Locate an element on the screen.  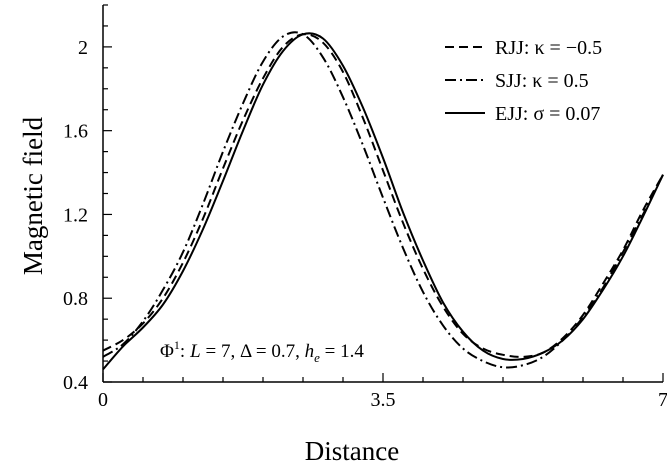
annotation-L-var: L is located at coordinates (195, 351).